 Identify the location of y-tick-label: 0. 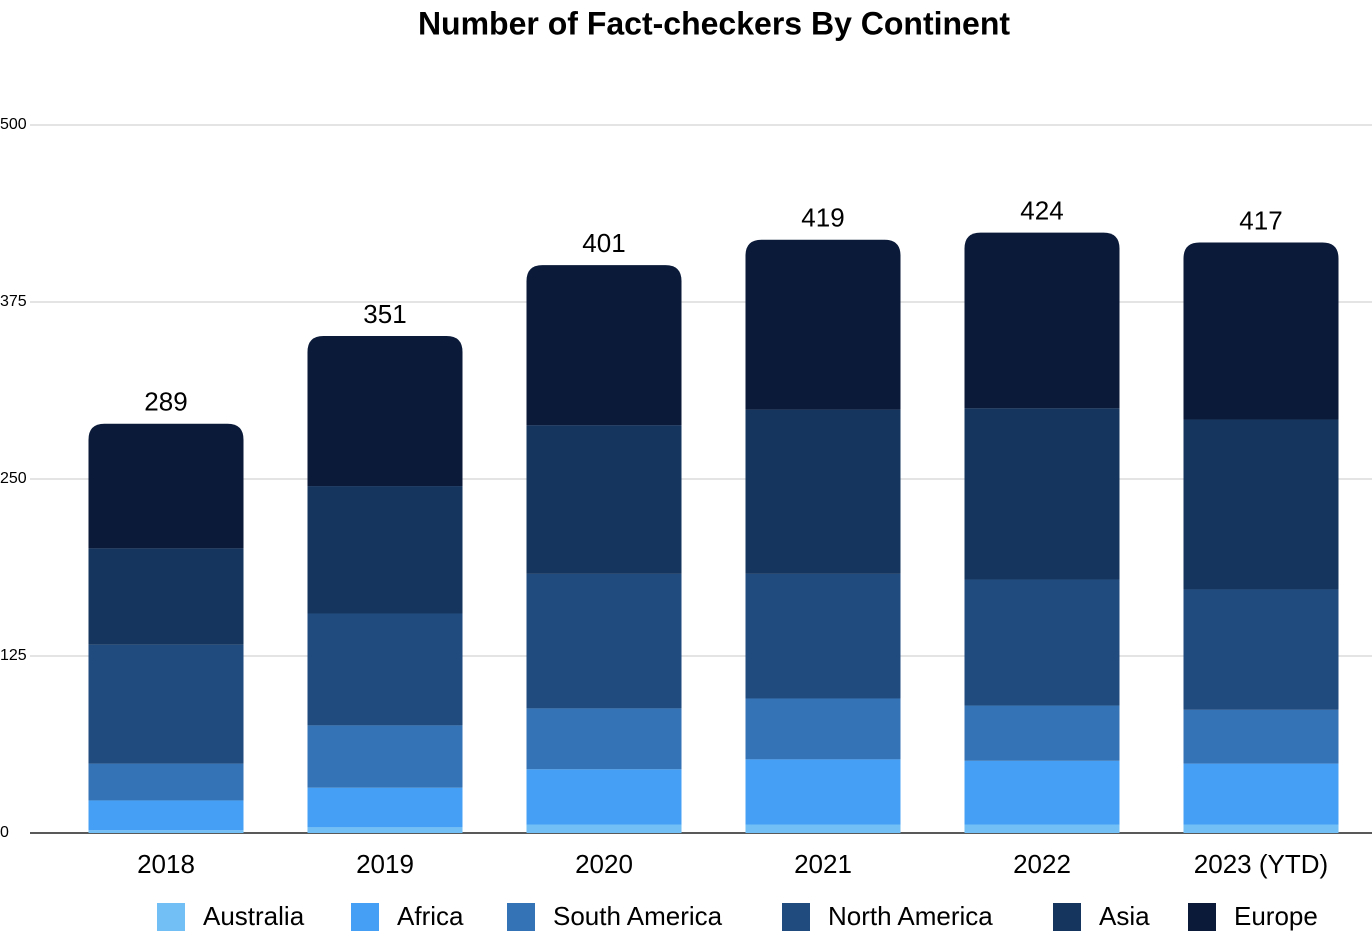
(4, 832).